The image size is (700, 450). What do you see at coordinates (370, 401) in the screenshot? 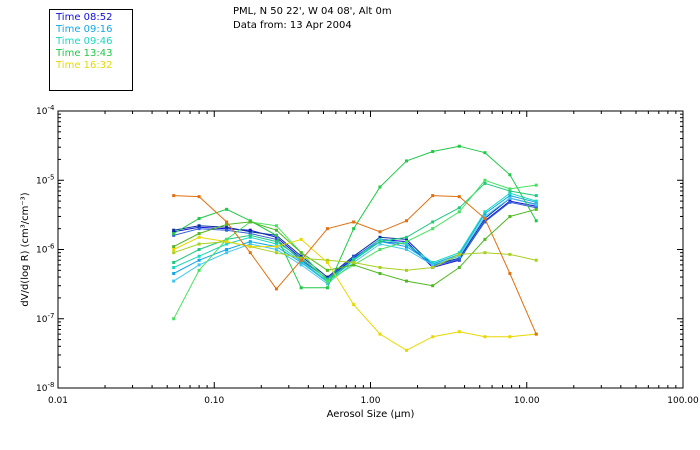
I see `x-tick-label: 1.00` at bounding box center [370, 401].